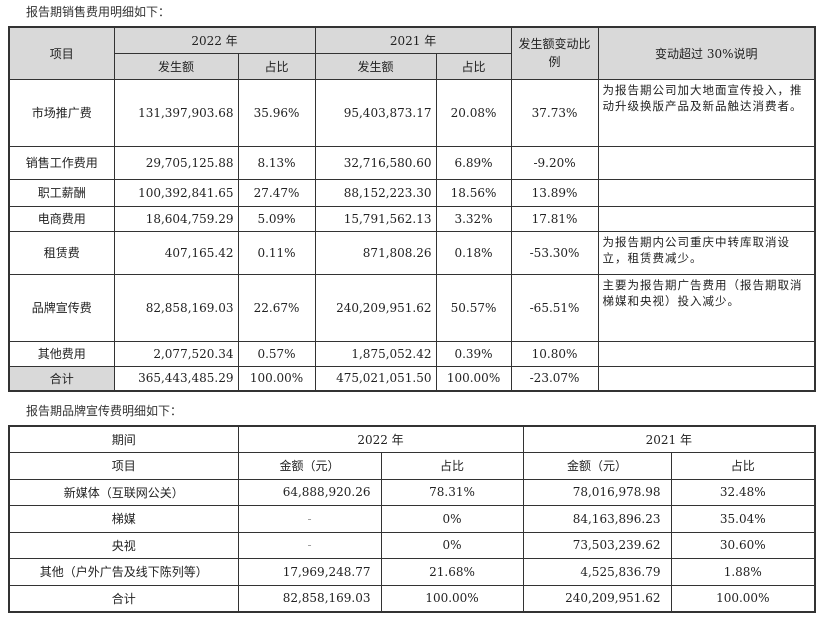 This screenshot has height=620, width=818. I want to click on cell-item: 其他费用, so click(61, 353).